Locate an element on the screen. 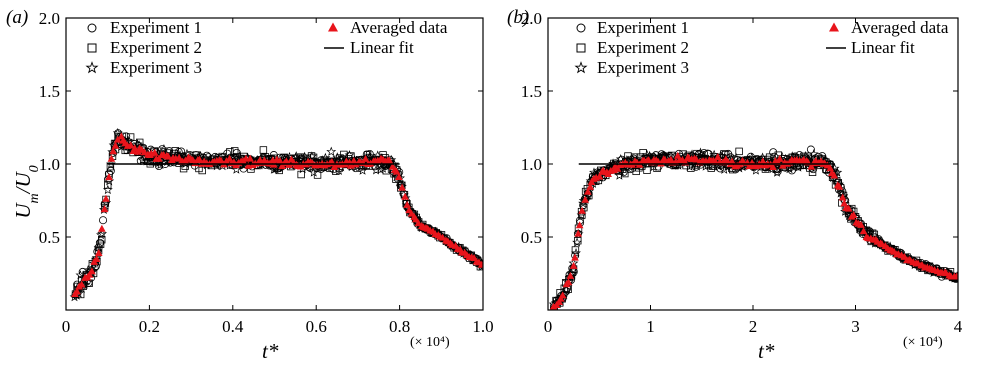 The width and height of the screenshot is (988, 365). x-tick-label: 4 is located at coordinates (958, 326).